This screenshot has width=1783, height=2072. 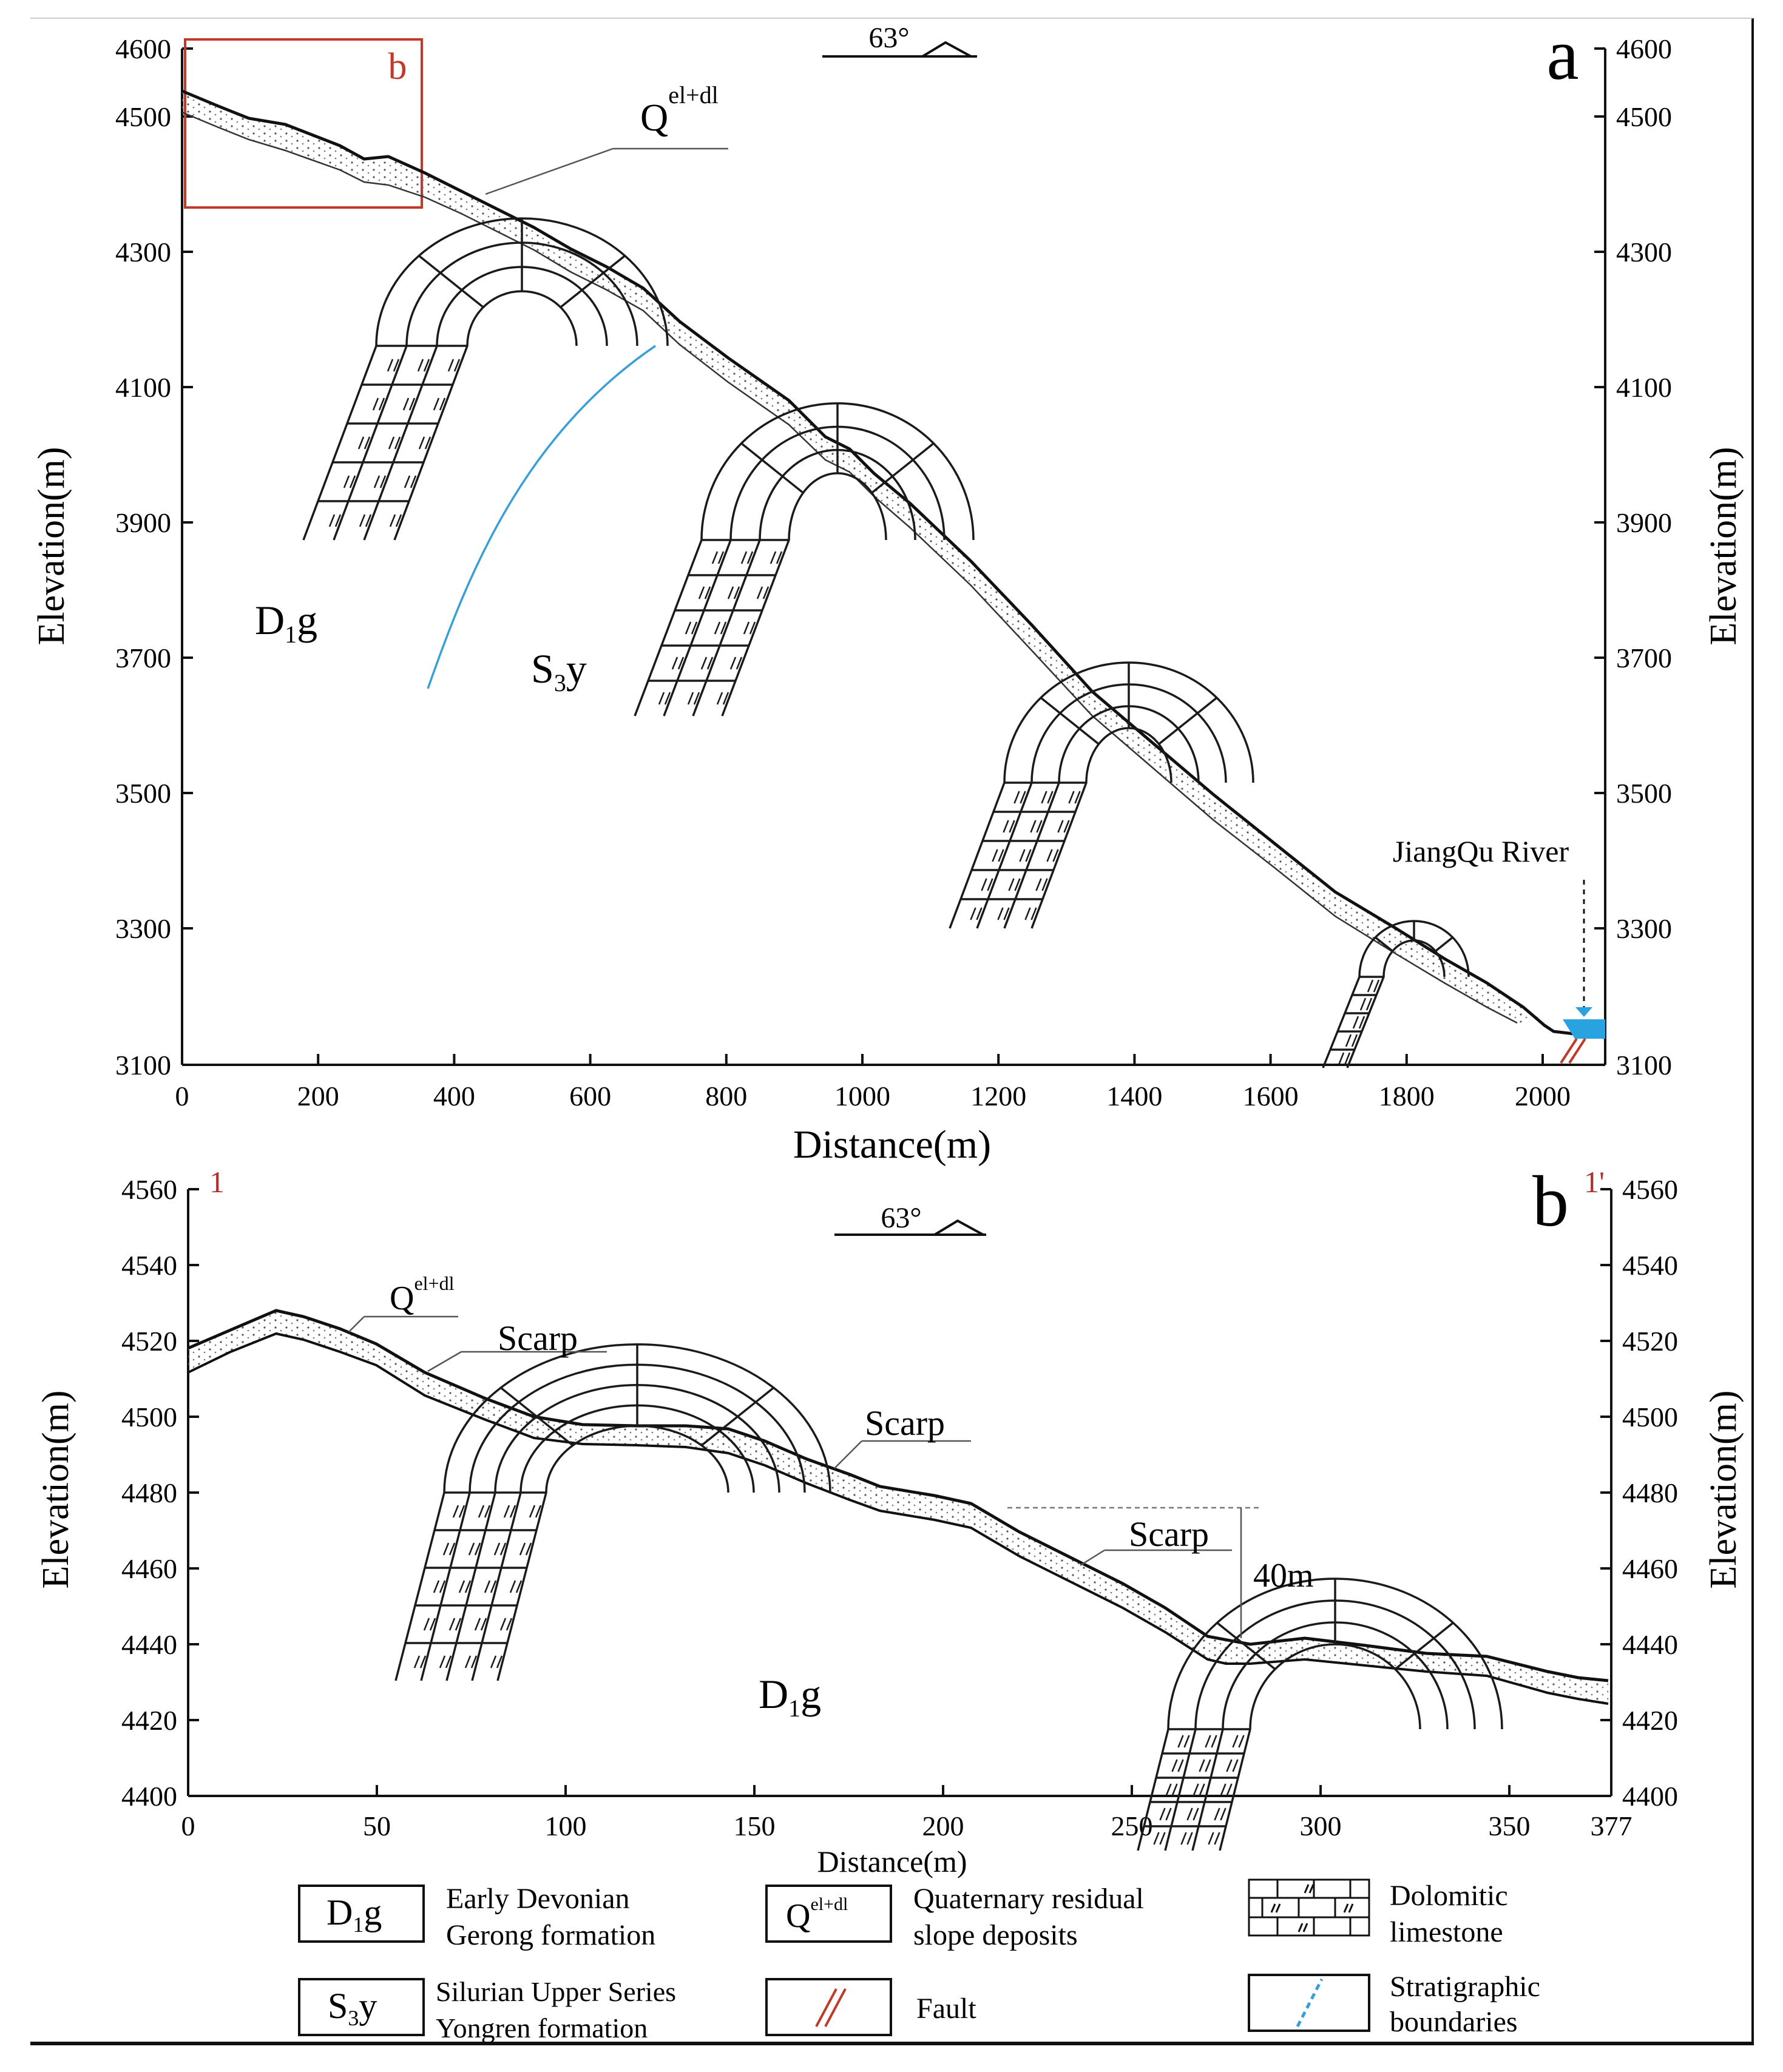 I want to click on panel-b-y-tick-right: 4500, so click(x=1650, y=1418).